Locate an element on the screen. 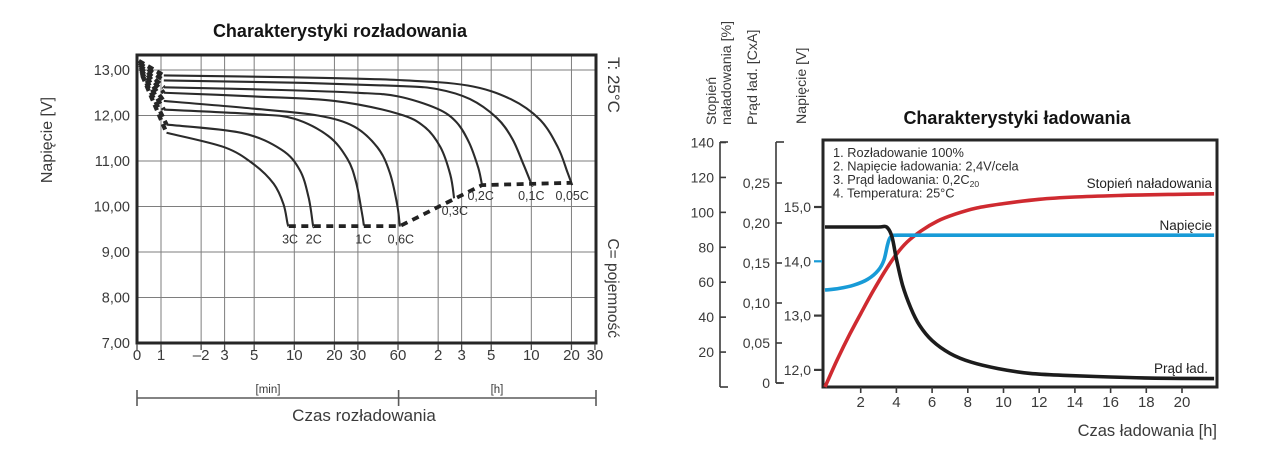 Image resolution: width=1282 pixels, height=456 pixels. x-tick-label: 4 is located at coordinates (896, 402).